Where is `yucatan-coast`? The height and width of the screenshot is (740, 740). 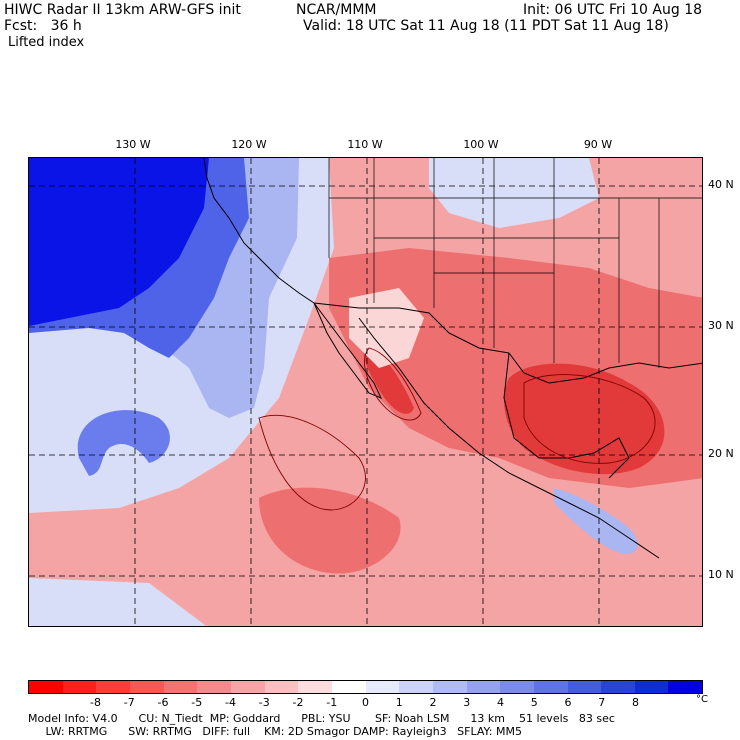 yucatan-coast is located at coordinates (566, 415).